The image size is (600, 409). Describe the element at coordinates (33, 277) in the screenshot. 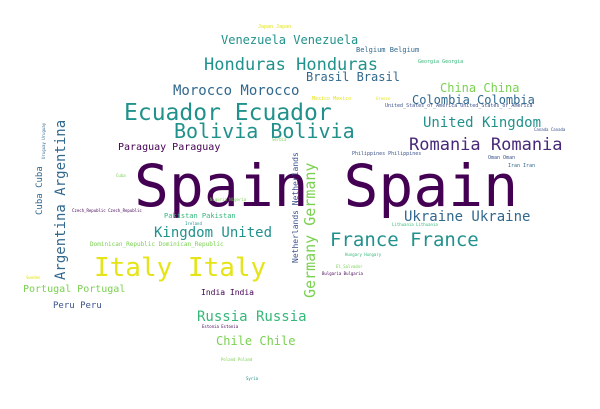

I see `word-sweden: Sweden` at that location.